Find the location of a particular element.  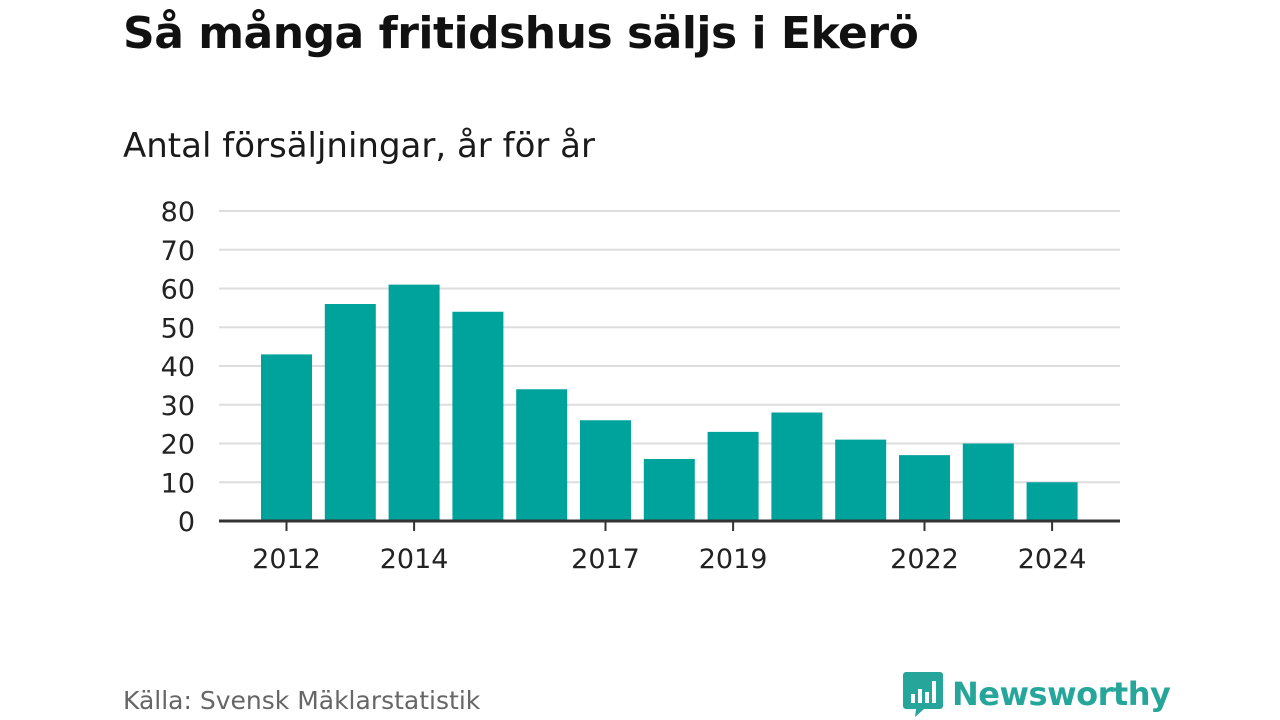

y-tick-label: 20 is located at coordinates (178, 445).